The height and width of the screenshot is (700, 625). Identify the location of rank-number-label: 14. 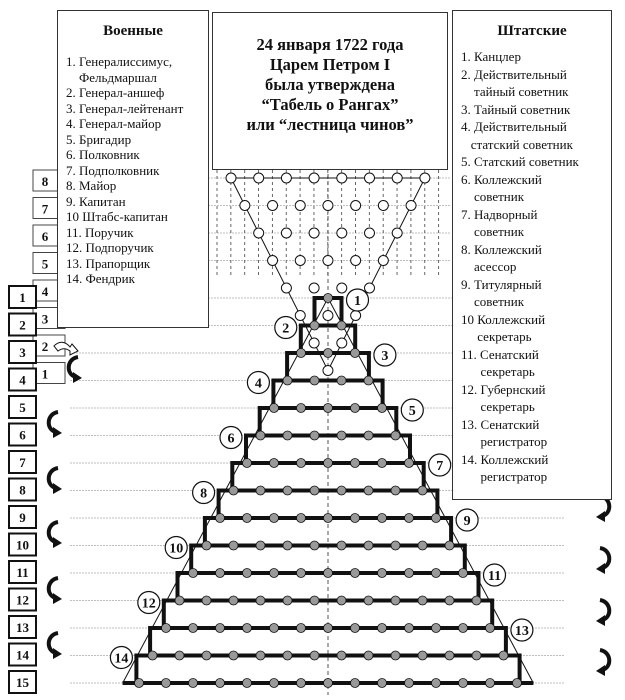
(121, 659).